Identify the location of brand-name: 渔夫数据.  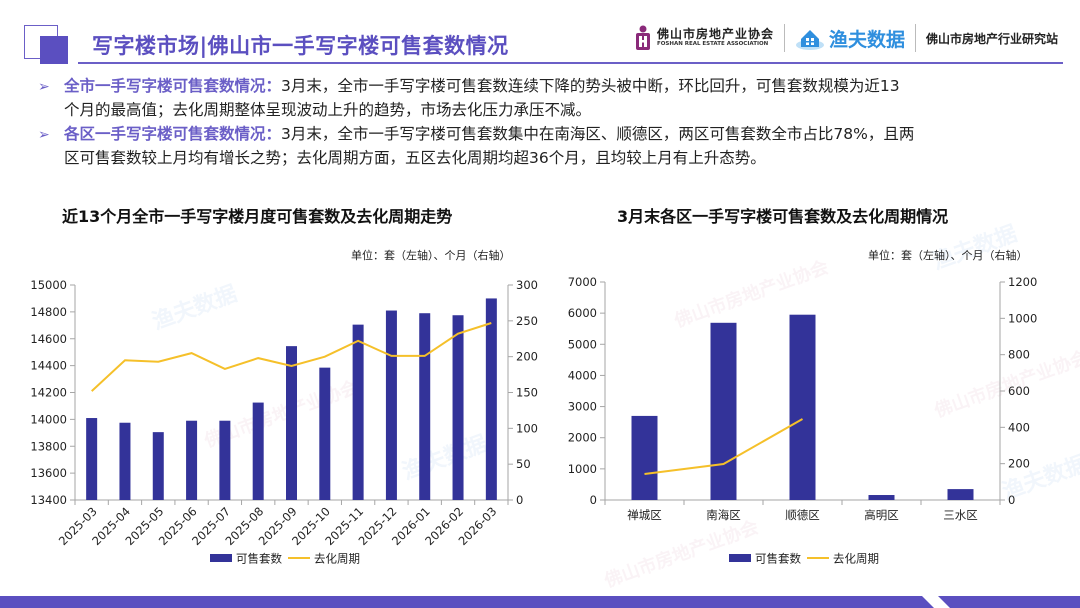
(866, 39).